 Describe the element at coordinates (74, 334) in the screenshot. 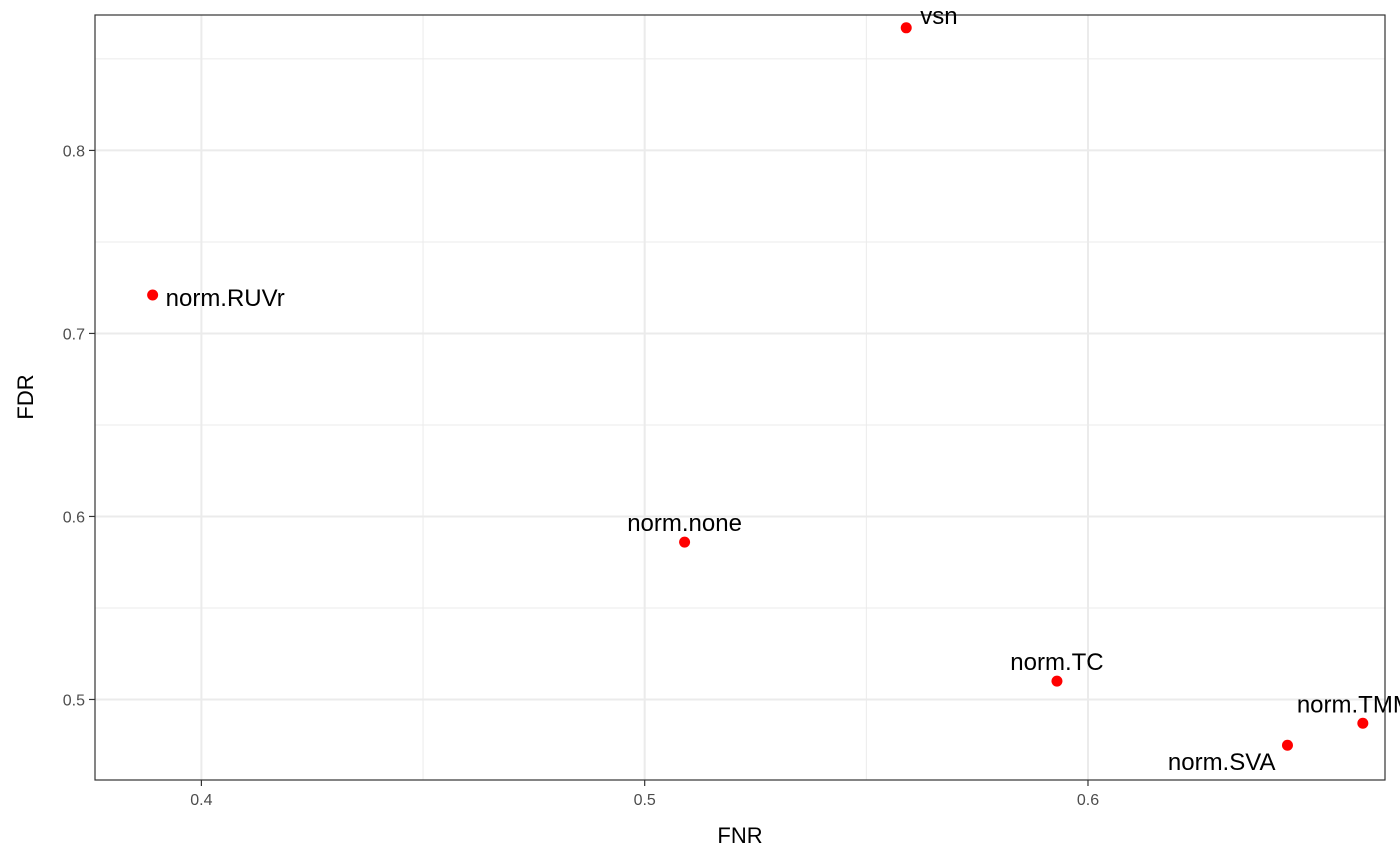

I see `y-tick-label: 0.7` at that location.